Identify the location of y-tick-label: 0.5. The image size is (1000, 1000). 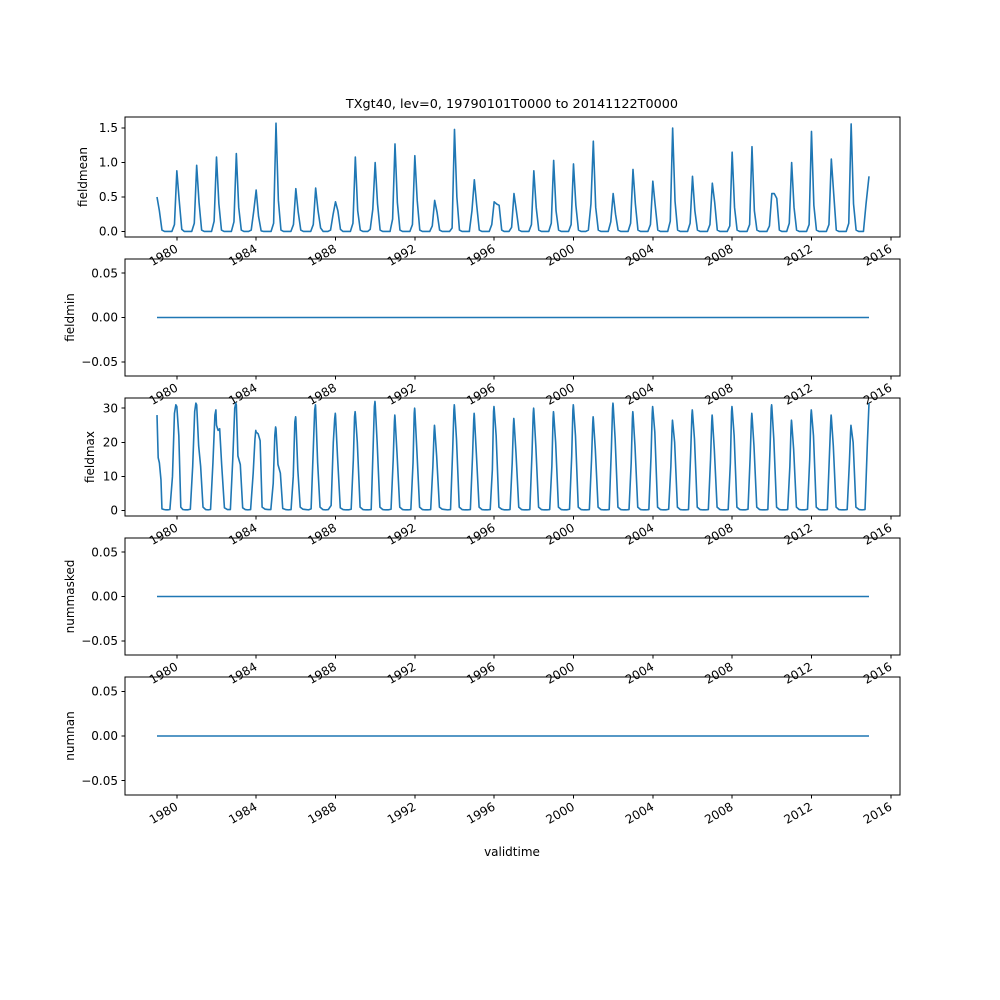
(108, 197).